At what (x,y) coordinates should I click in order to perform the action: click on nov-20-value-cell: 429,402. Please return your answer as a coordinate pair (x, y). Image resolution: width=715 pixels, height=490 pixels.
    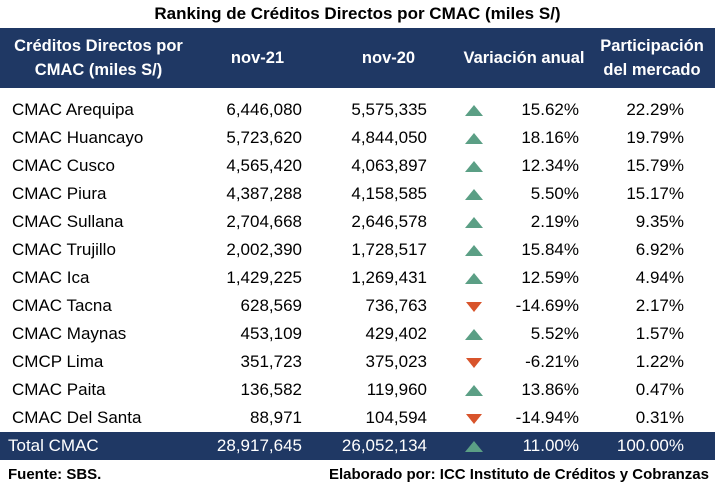
    Looking at the image, I should click on (396, 333).